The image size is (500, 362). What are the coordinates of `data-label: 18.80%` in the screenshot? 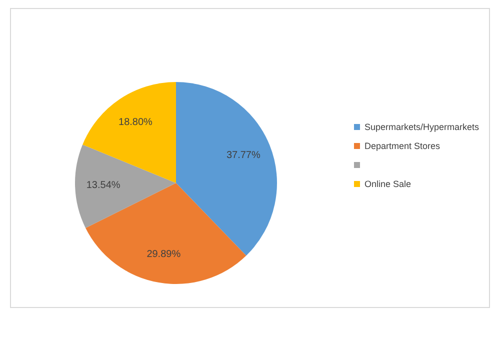 It's located at (135, 122).